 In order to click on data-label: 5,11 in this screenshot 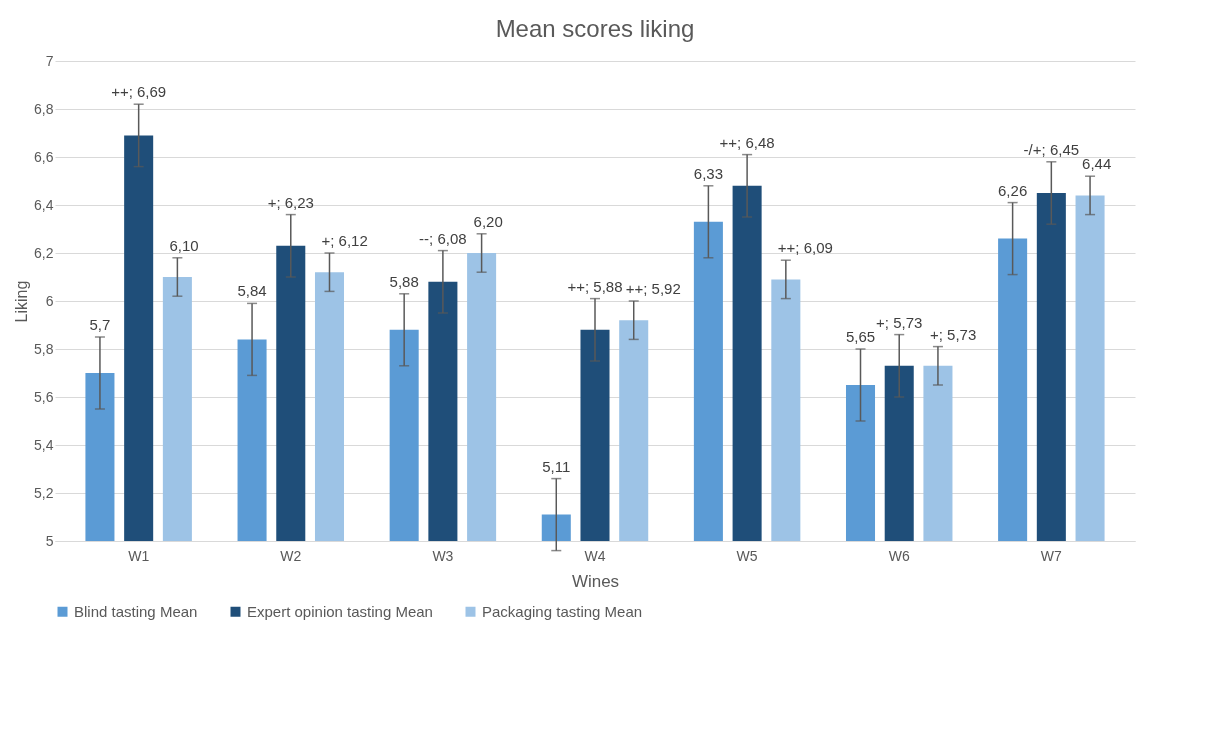, I will do `click(556, 466)`.